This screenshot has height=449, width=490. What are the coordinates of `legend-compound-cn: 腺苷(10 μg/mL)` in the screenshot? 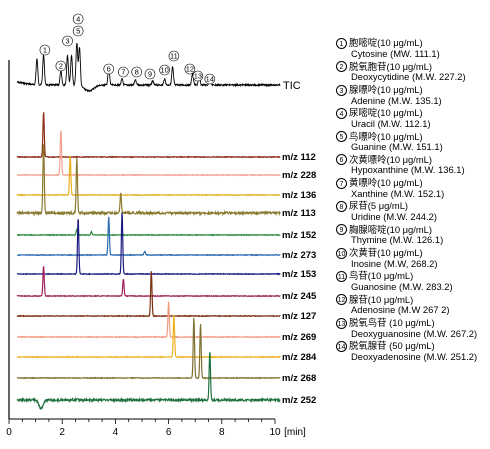 It's located at (381, 299).